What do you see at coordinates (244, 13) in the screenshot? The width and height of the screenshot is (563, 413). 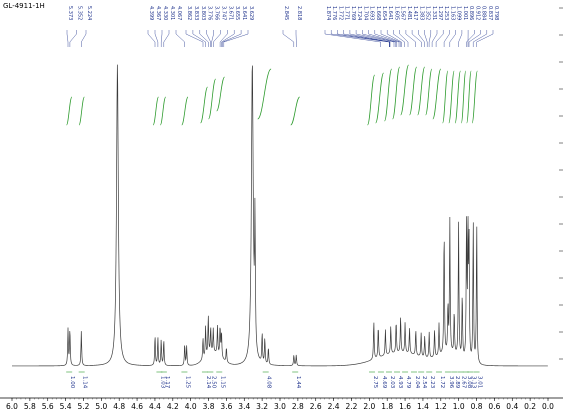 I see `peak-label: 3.641` at bounding box center [244, 13].